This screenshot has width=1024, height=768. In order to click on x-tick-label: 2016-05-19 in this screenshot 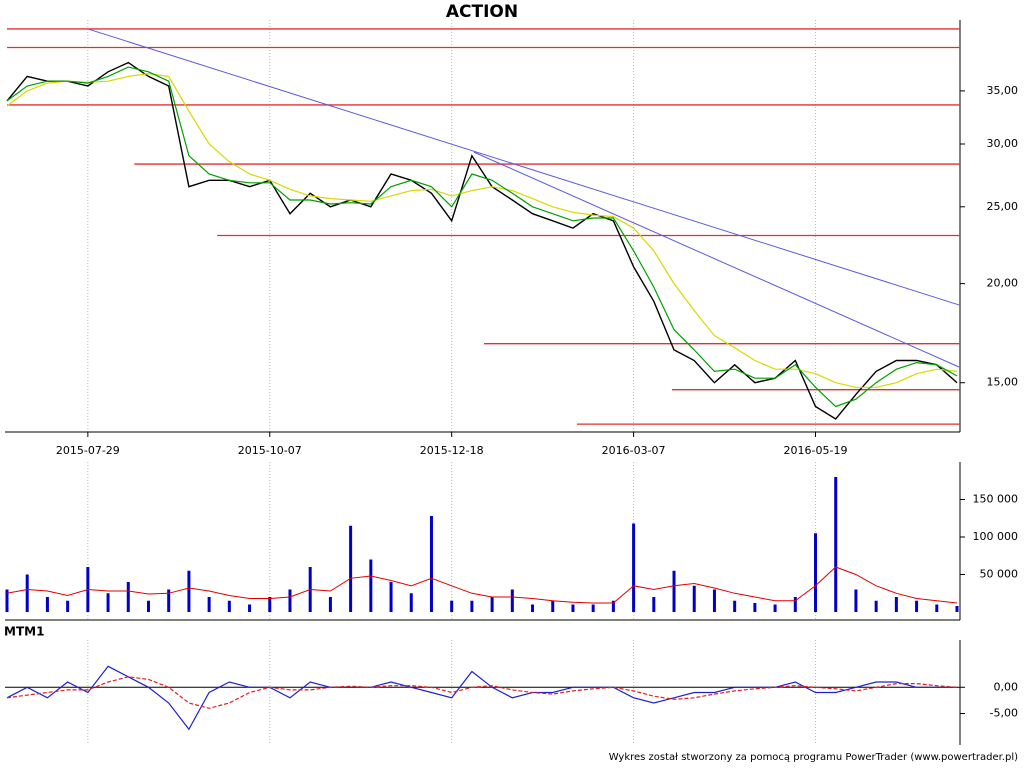, I will do `click(816, 450)`.